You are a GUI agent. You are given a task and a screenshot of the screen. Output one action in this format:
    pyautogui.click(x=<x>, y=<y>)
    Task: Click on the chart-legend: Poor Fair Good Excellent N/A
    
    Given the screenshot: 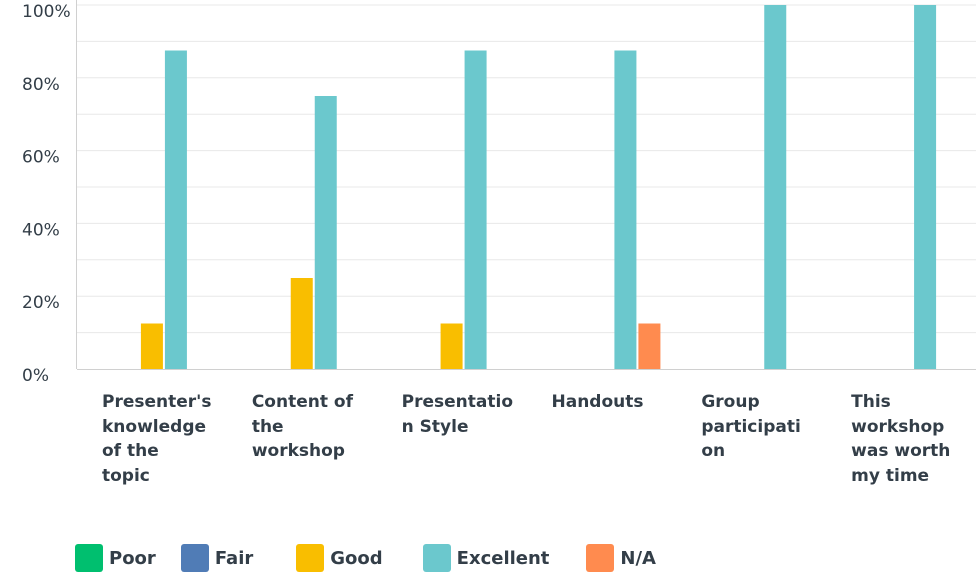 What is the action you would take?
    pyautogui.click(x=365, y=558)
    